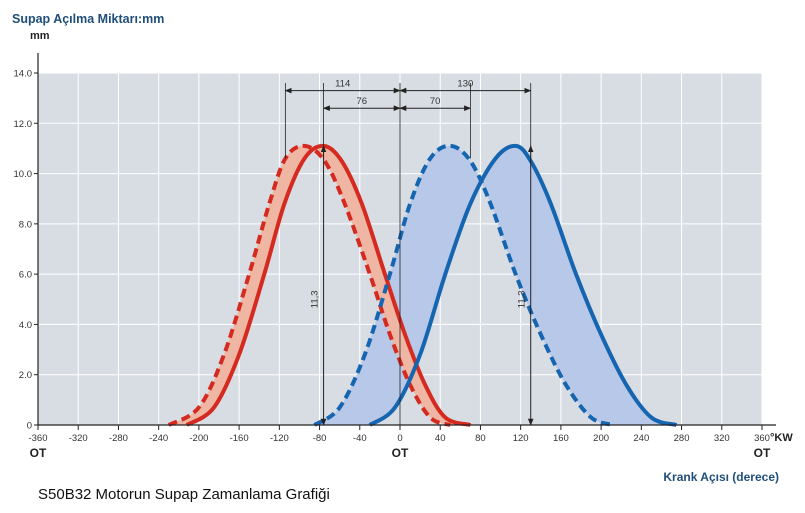  Describe the element at coordinates (435, 101) in the screenshot. I see `span-70-label: 70` at that location.